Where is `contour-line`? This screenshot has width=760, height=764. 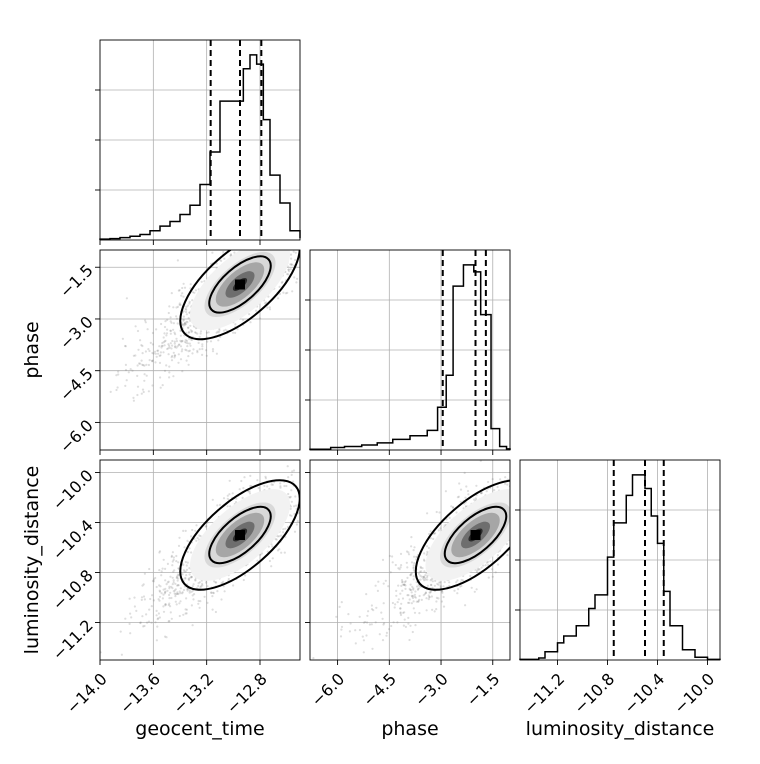 contour-line is located at coordinates (475, 535).